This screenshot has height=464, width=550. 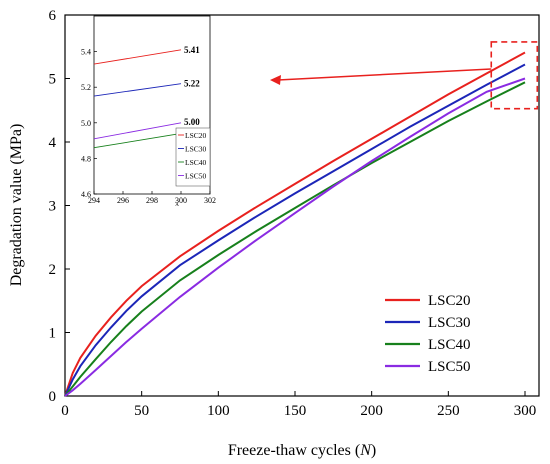 I want to click on x-tick-label: 50, so click(x=141, y=411).